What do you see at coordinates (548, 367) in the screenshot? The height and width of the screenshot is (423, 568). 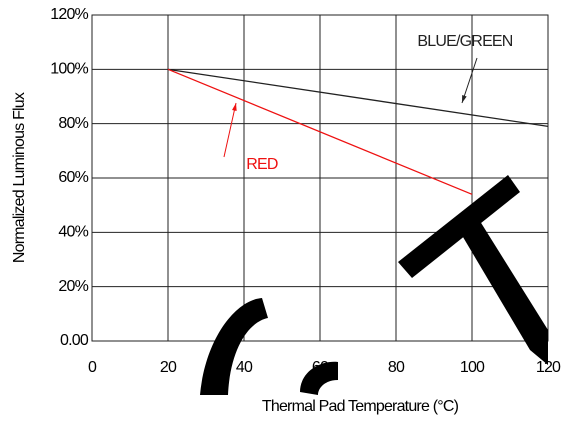 I see `x-tick-label: 120` at bounding box center [548, 367].